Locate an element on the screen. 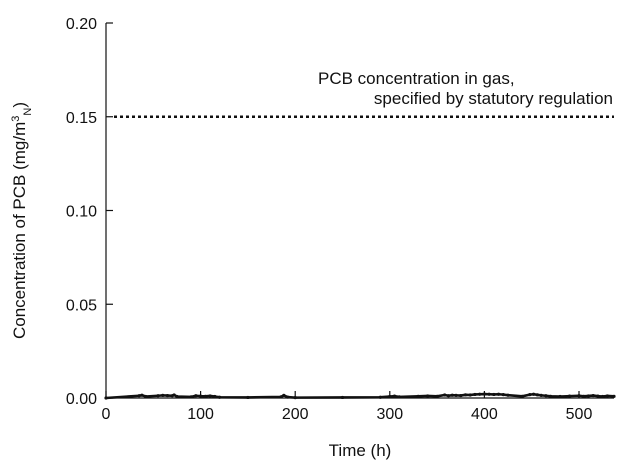  x-ticks: 0 100 200 300 400 500 is located at coordinates (347, 407).